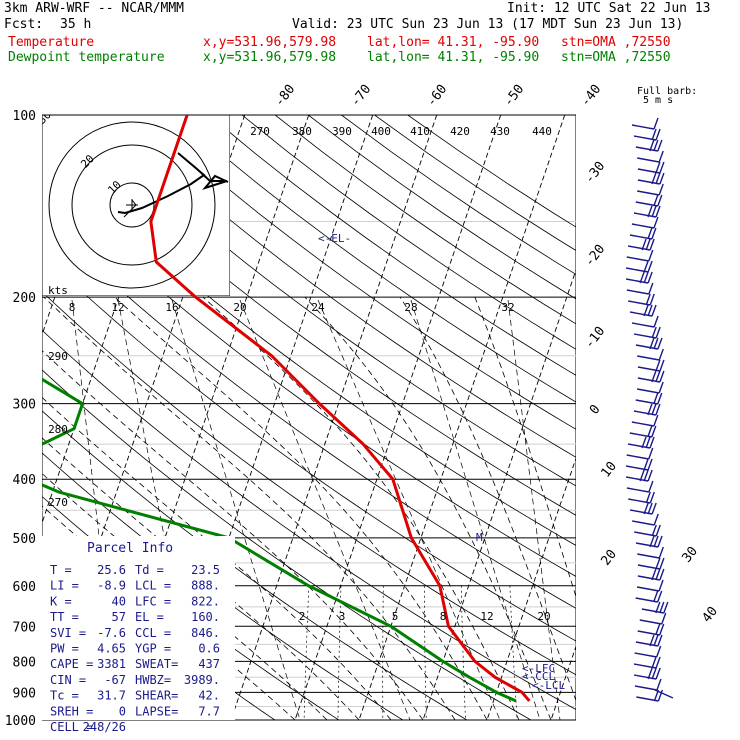 This screenshot has width=740, height=740. I want to click on parcel-row-value-2: 42., so click(209, 696).